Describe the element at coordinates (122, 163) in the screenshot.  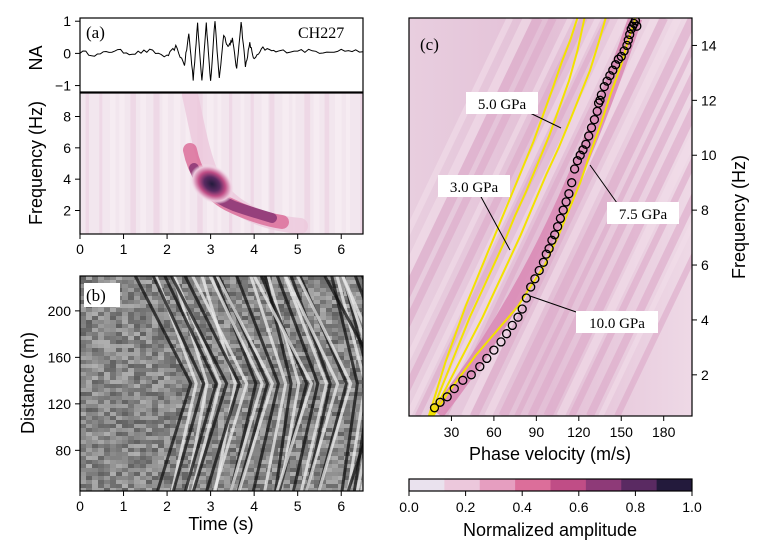
I see `spectrogram-streak` at that location.